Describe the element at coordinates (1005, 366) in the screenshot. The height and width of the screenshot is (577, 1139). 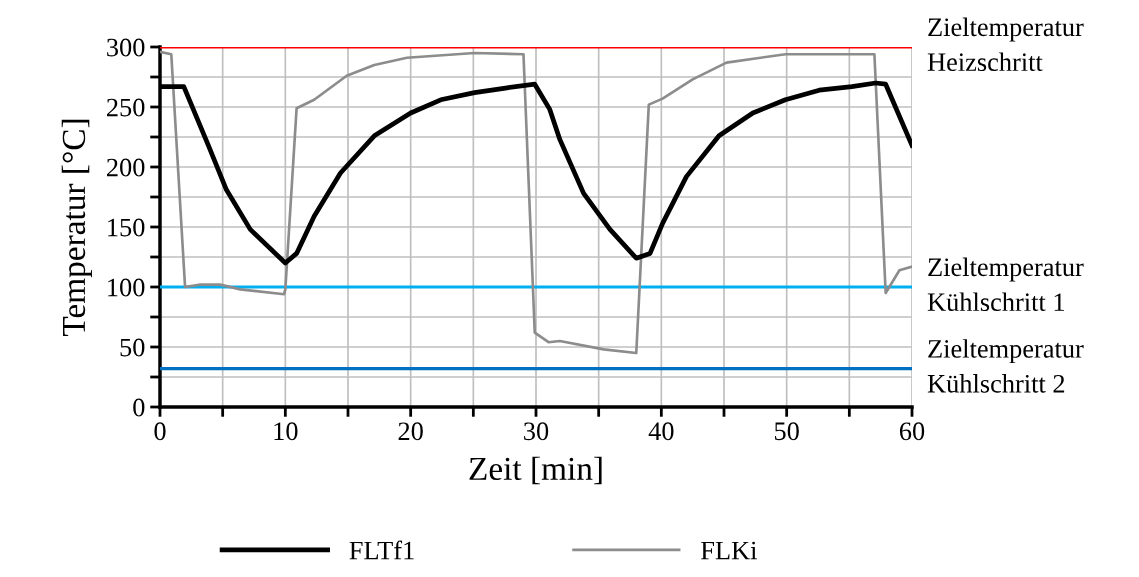
I see `ref-line-label: Zieltemperatur Kühlschritt 2` at that location.